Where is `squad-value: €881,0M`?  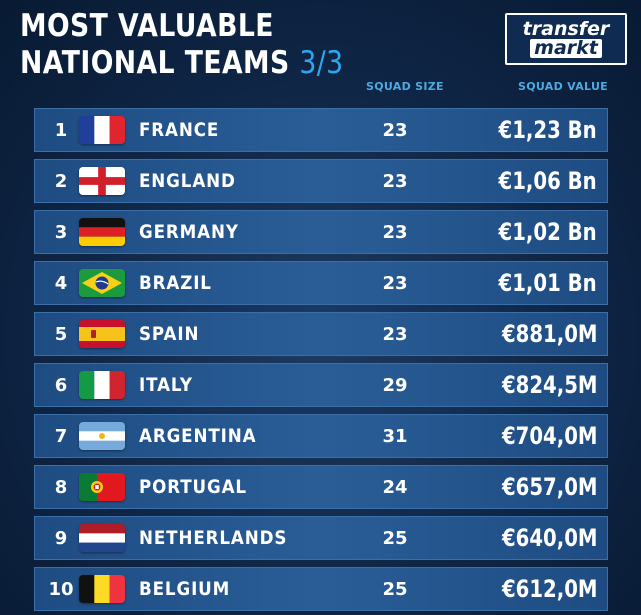
squad-value: €881,0M is located at coordinates (549, 334).